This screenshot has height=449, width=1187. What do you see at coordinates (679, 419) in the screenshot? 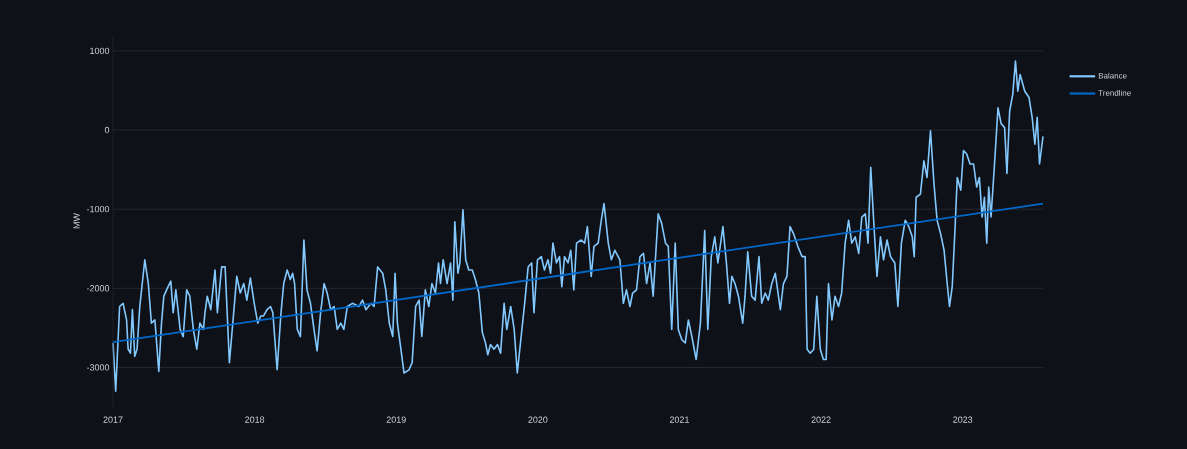
I see `x-tick-label: 2021` at bounding box center [679, 419].